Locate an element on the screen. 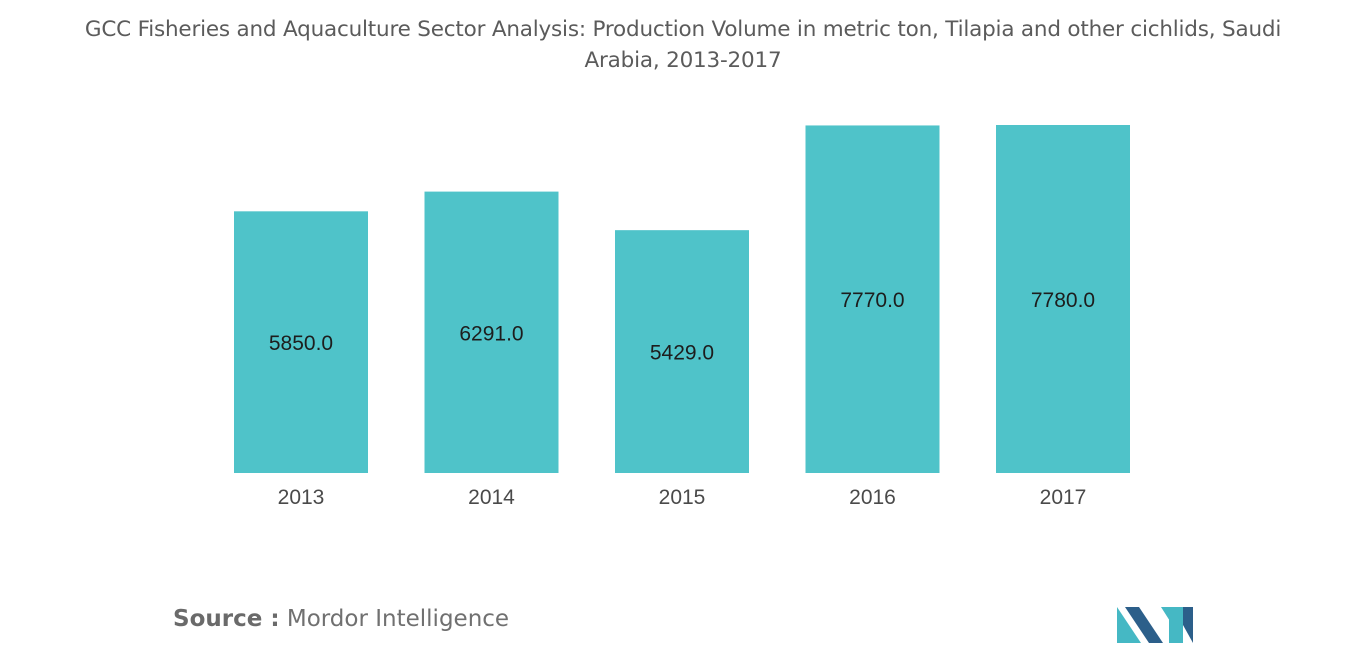 This screenshot has width=1366, height=655. bar-value-label-2015: 5429.0 is located at coordinates (682, 353).